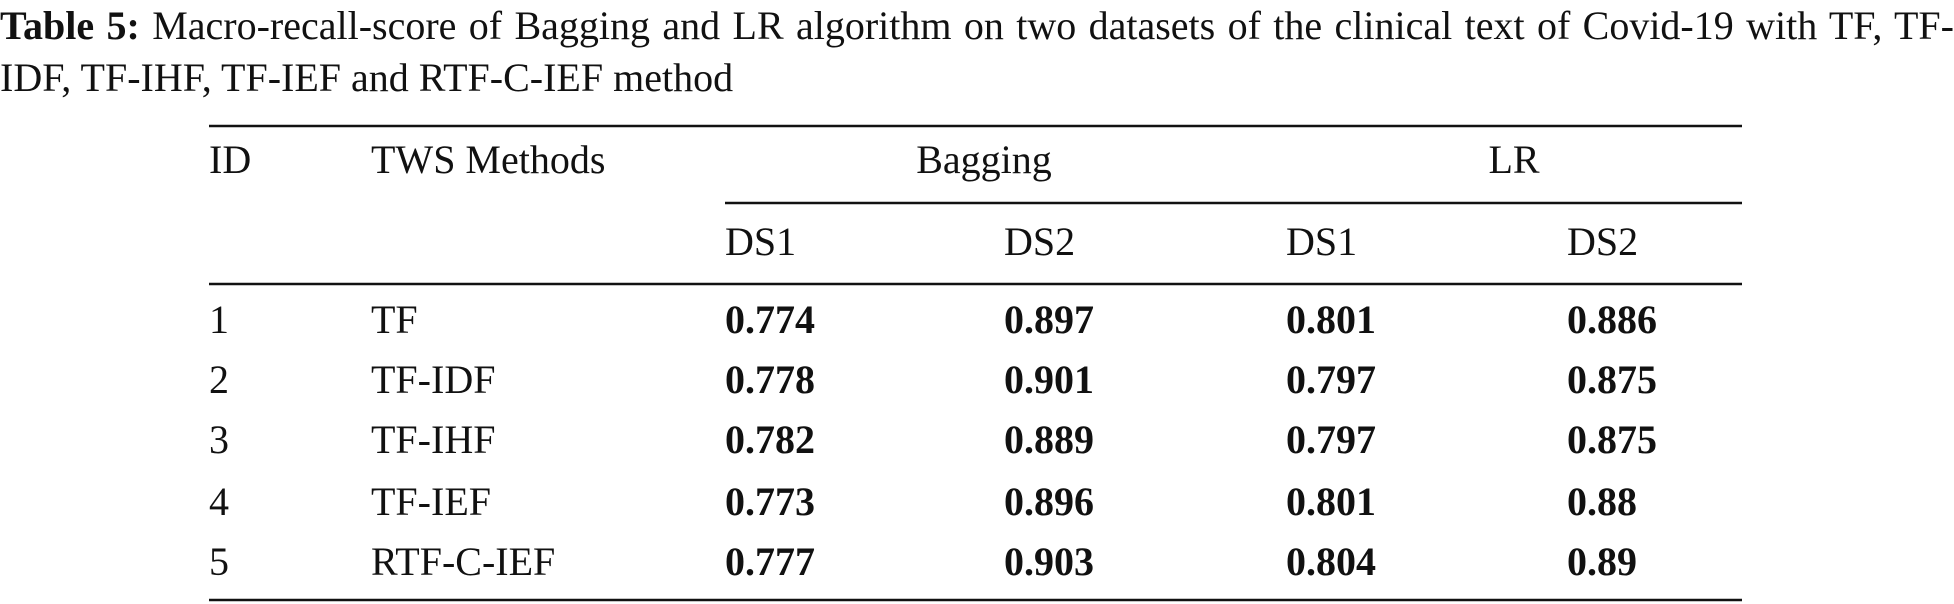 The width and height of the screenshot is (1954, 604). What do you see at coordinates (433, 439) in the screenshot?
I see `table-cell: TF-IHF` at bounding box center [433, 439].